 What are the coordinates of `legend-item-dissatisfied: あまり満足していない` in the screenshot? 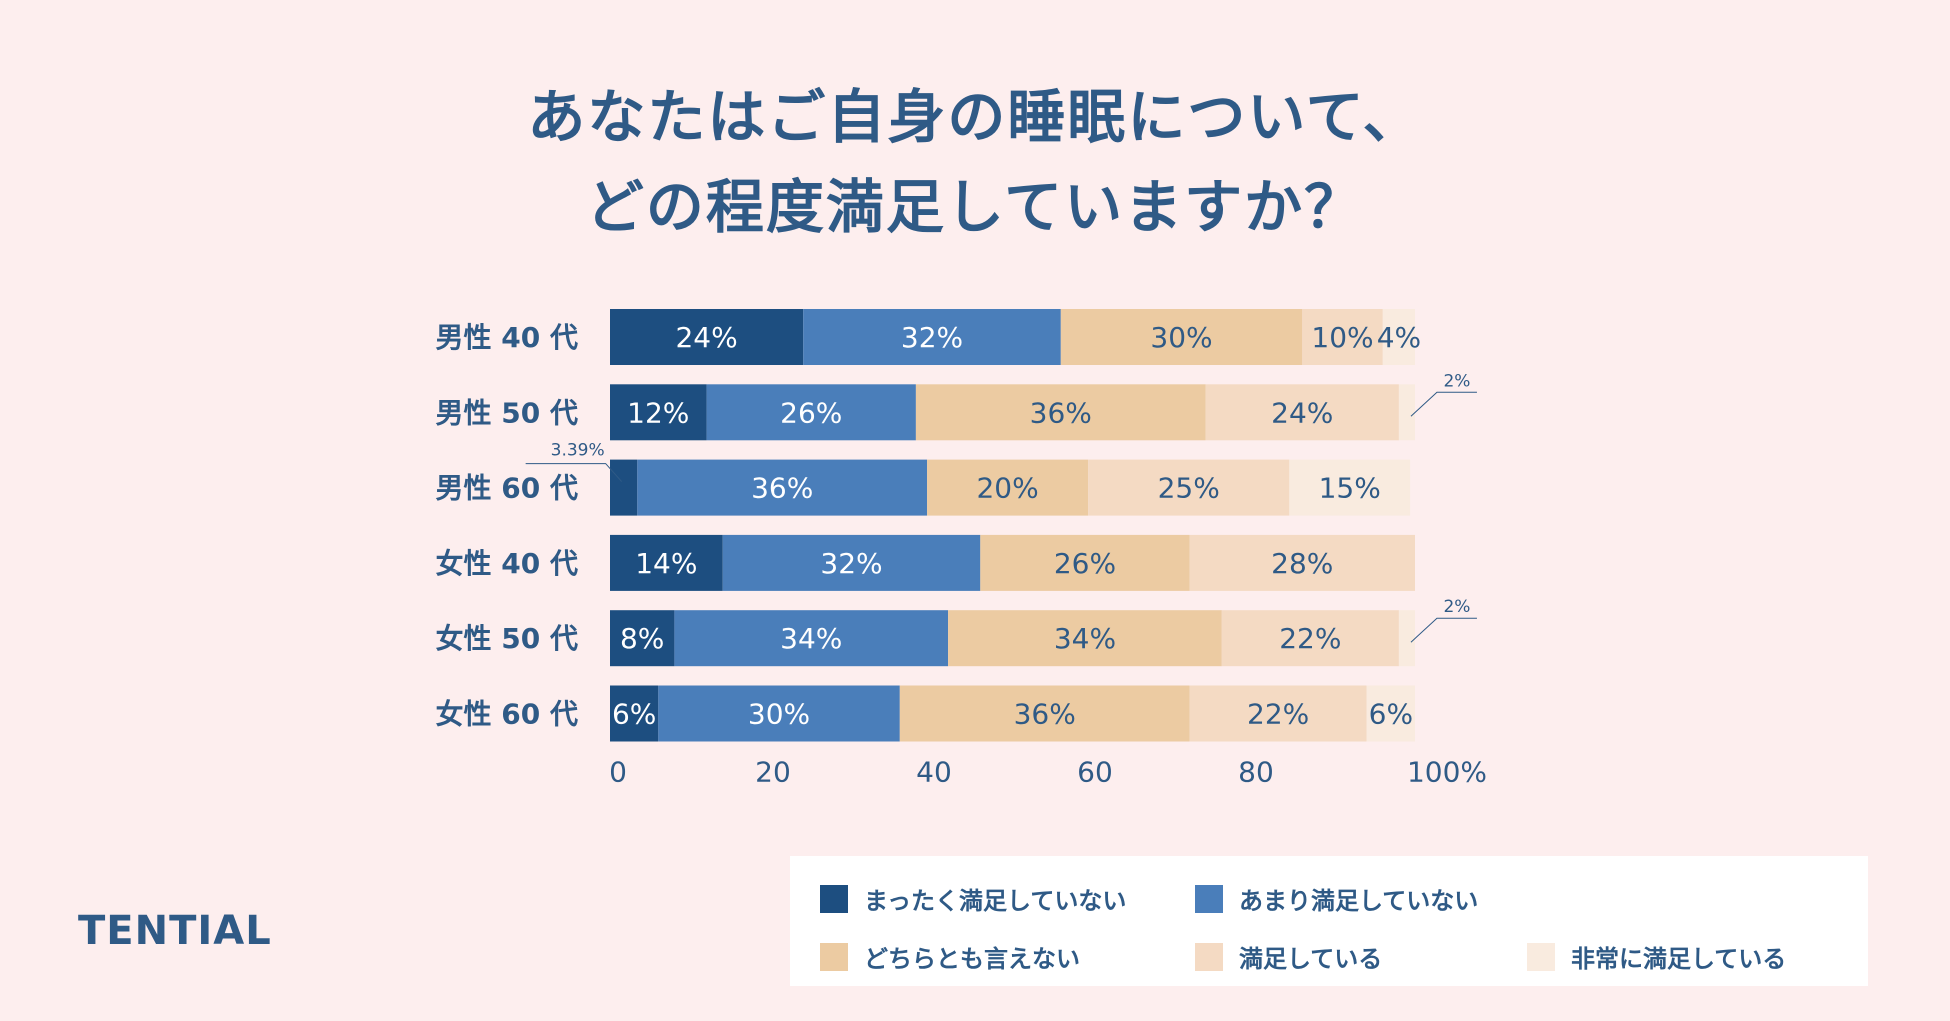 It's located at (1336, 898).